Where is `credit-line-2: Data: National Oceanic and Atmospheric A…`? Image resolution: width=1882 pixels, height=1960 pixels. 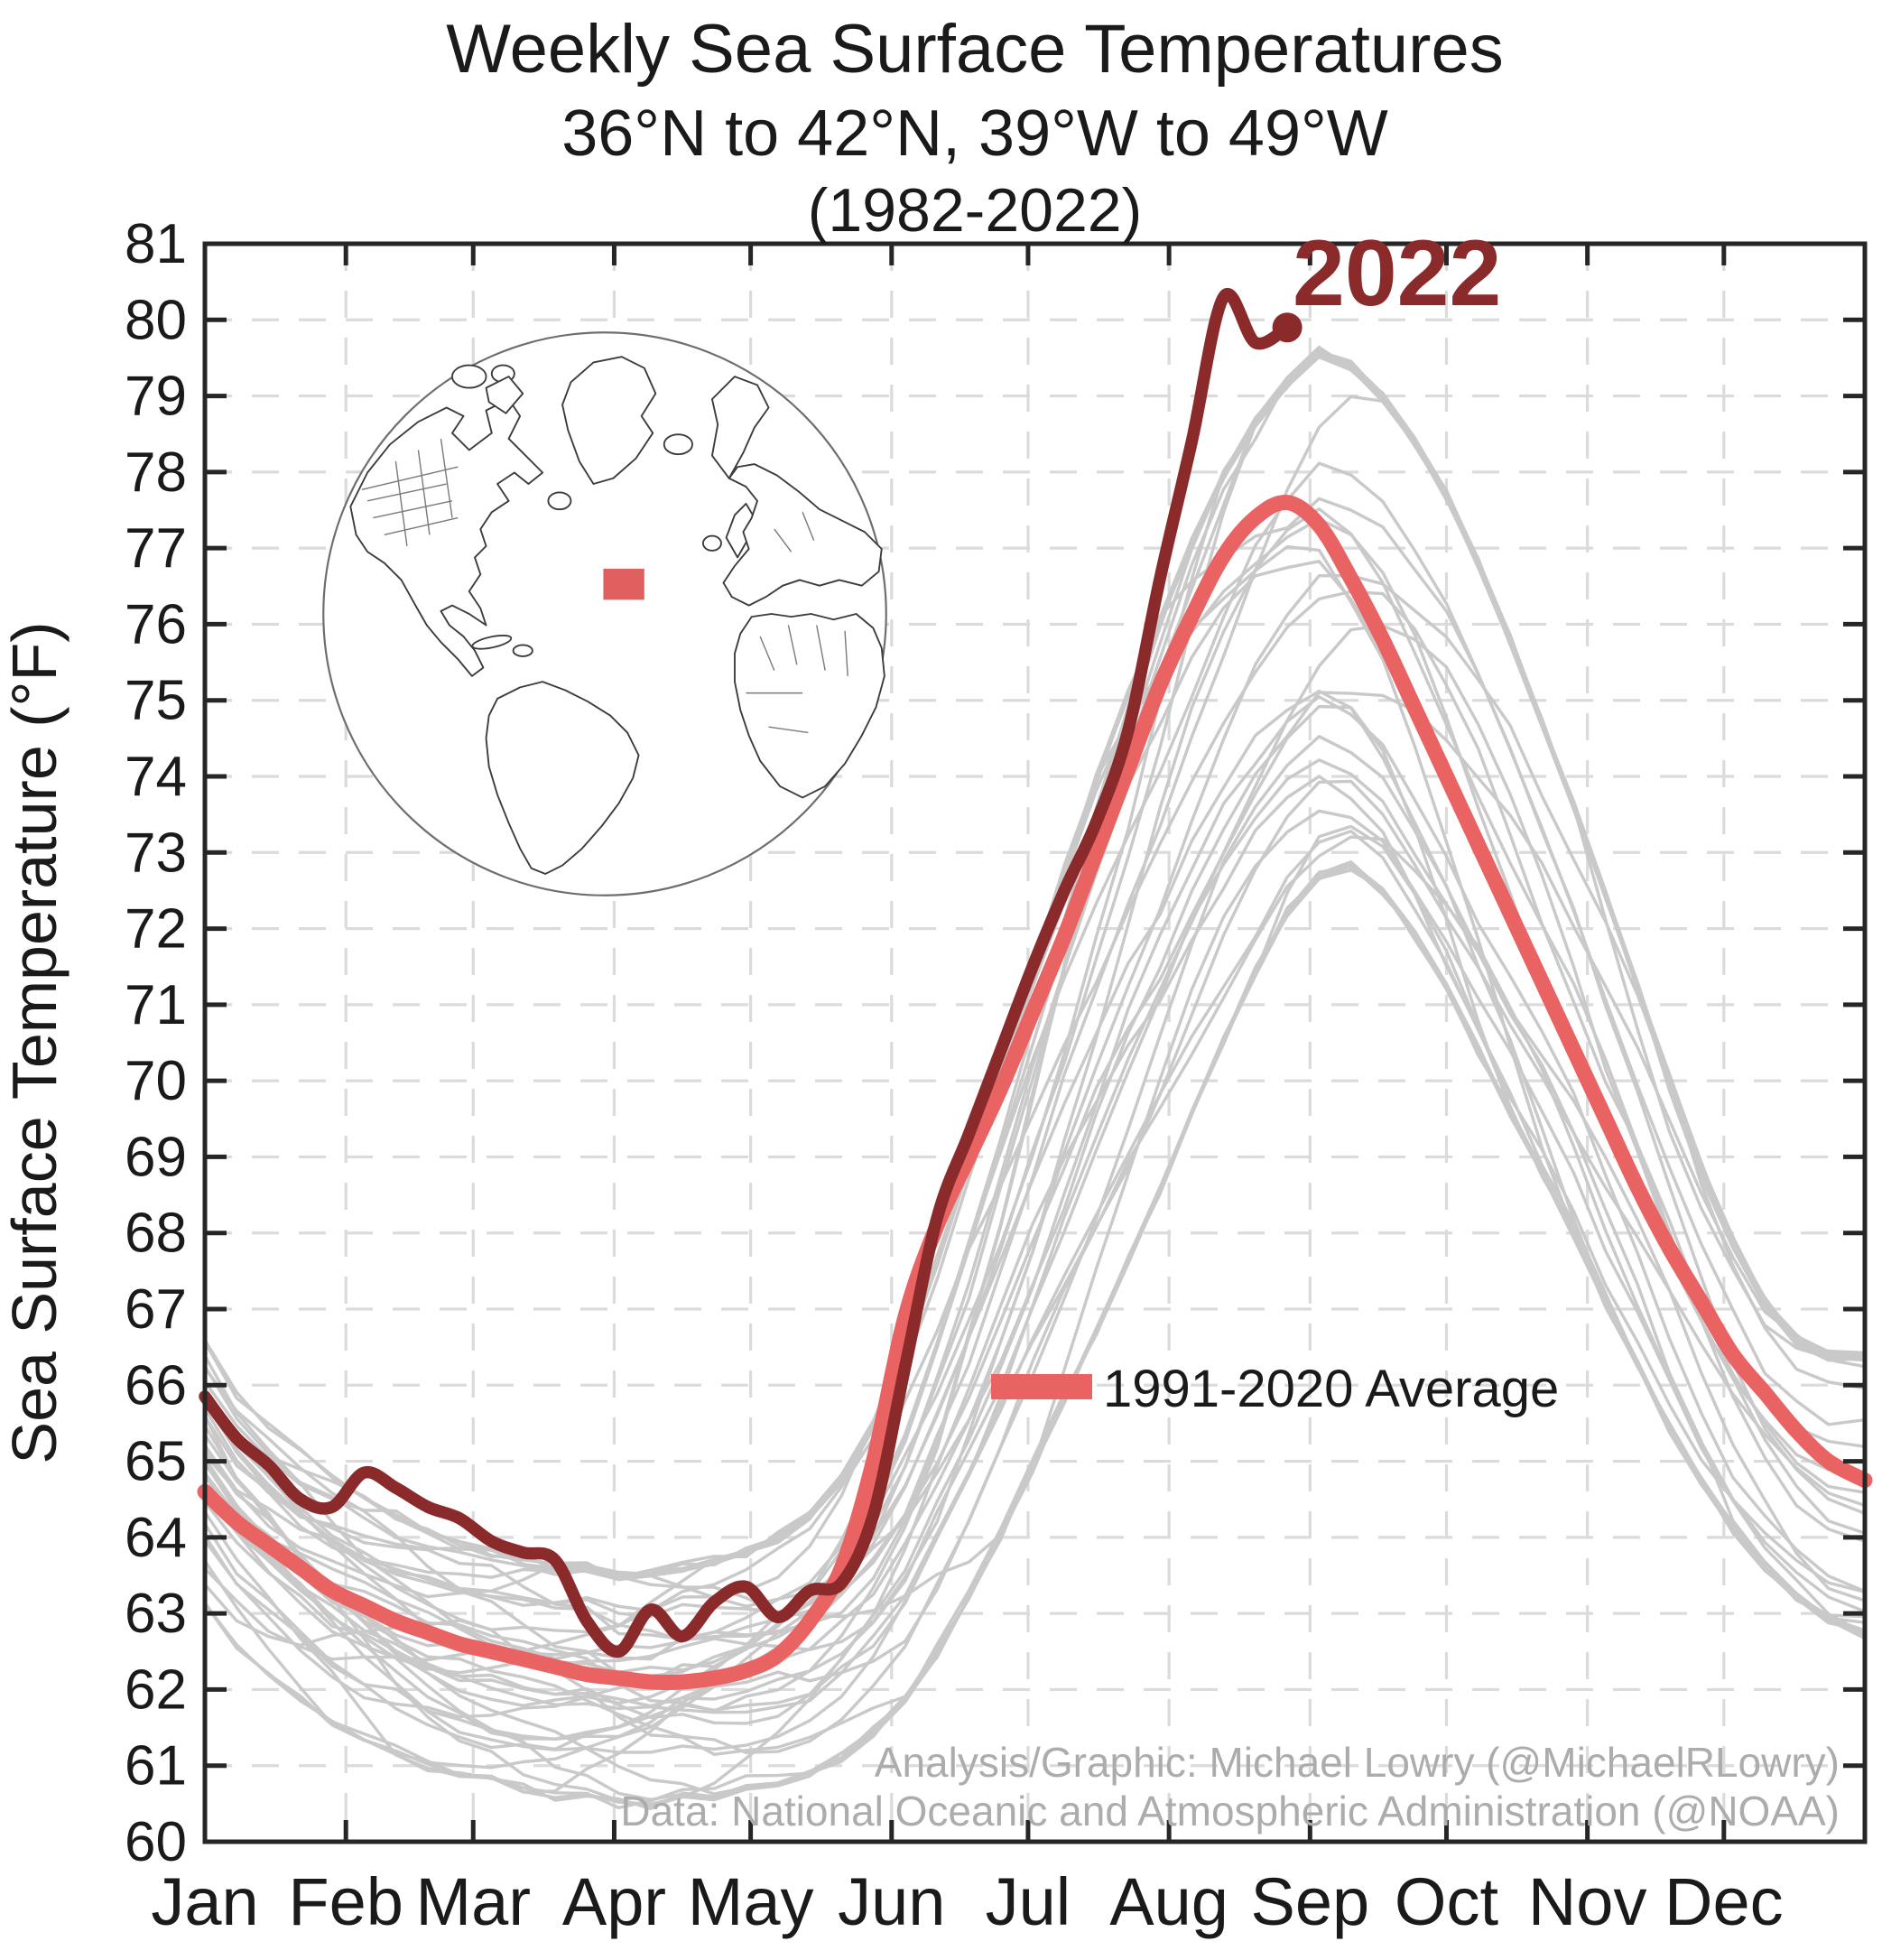 credit-line-2: Data: National Oceanic and Atmospheric A… is located at coordinates (1230, 1811).